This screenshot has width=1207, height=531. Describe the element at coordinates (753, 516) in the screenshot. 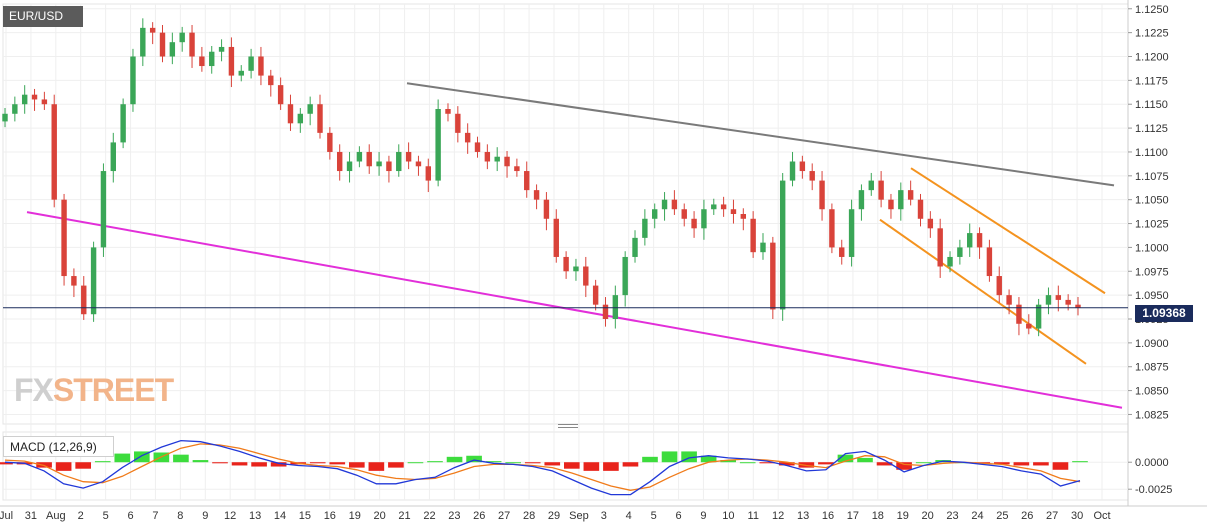

I see `x-tick-label: 11` at that location.